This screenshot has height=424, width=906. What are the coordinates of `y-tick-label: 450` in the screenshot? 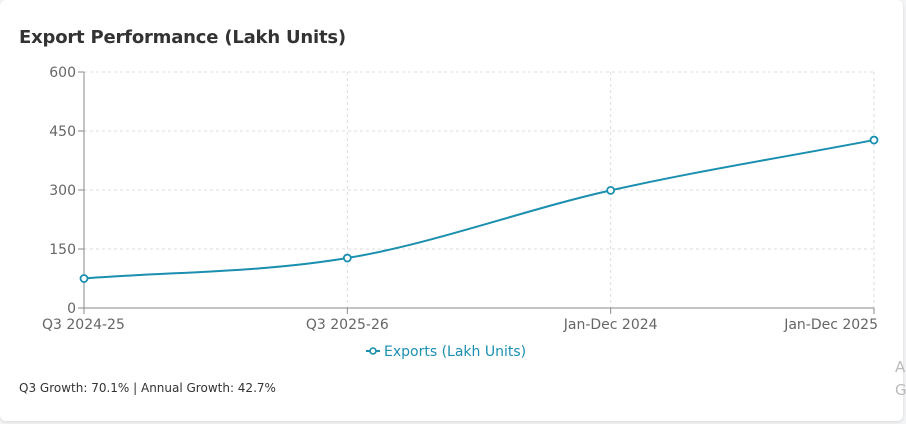 It's located at (62, 132).